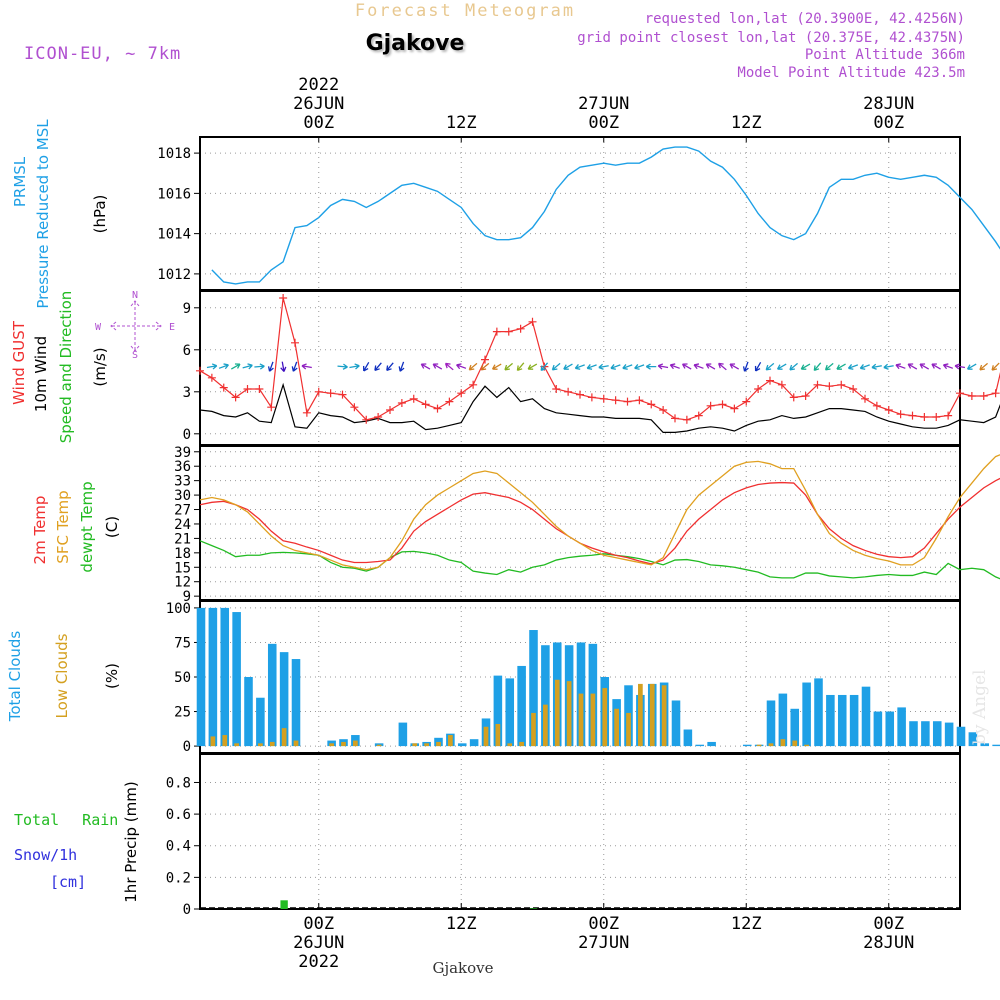 This screenshot has width=1000, height=1000. What do you see at coordinates (888, 104) in the screenshot?
I see `top-axis-label: 28JUN` at bounding box center [888, 104].